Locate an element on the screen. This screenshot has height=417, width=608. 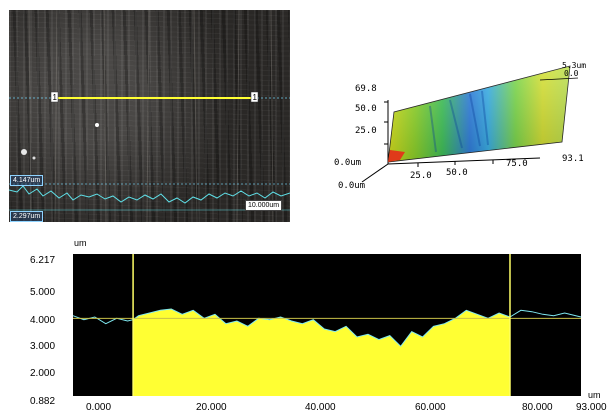
micro-profile-trace is located at coordinates (149, 194).